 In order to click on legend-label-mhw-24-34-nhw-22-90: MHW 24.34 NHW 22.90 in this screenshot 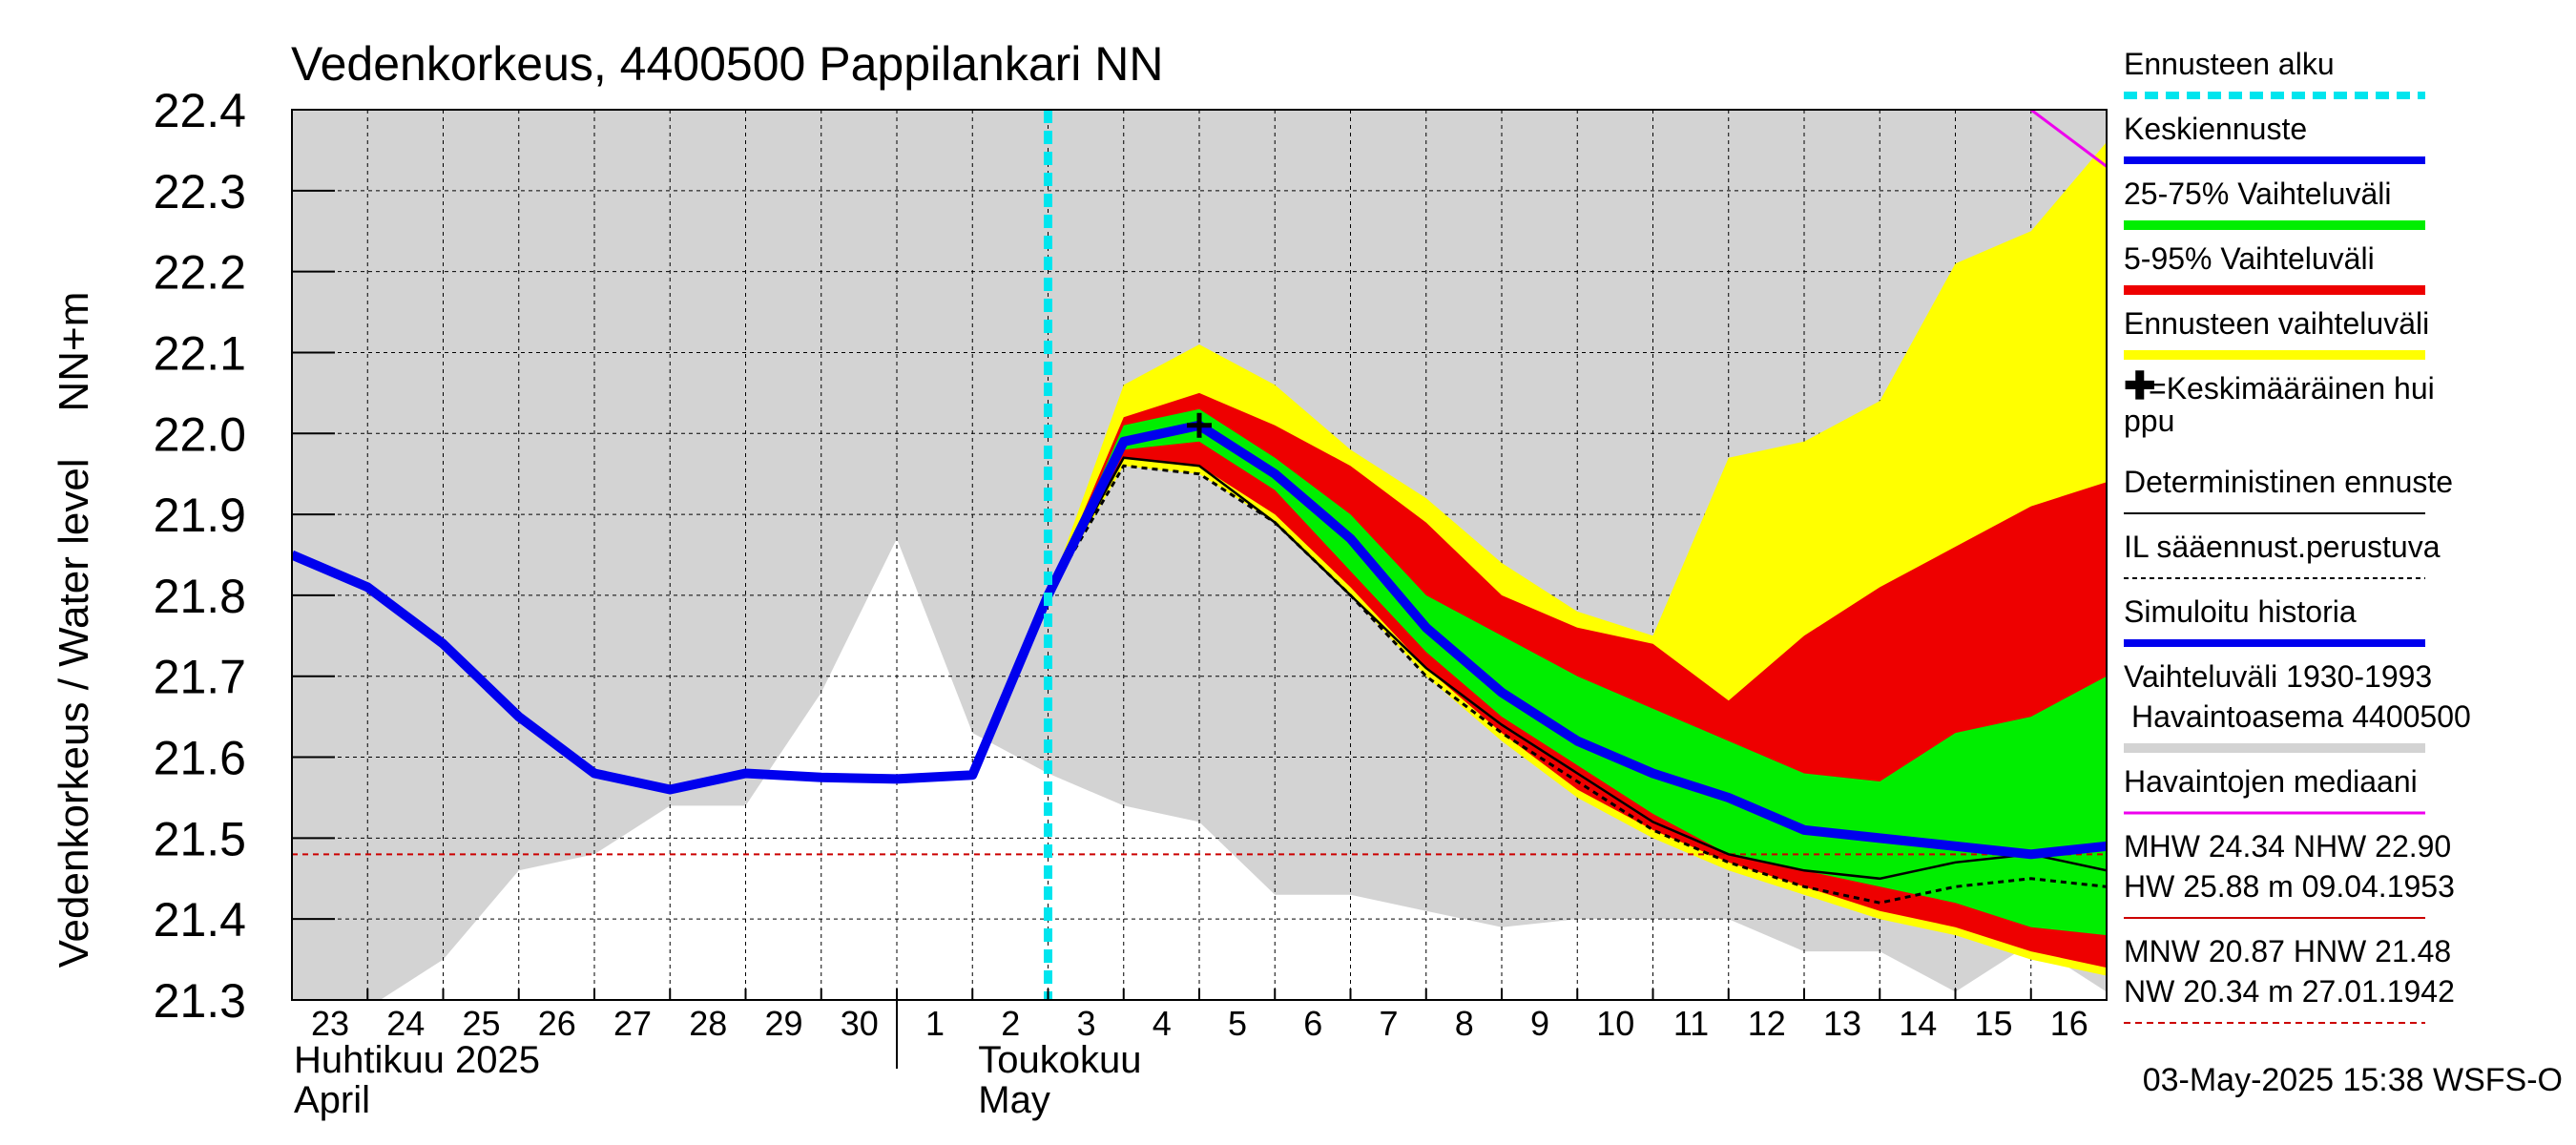, I will do `click(2287, 847)`.